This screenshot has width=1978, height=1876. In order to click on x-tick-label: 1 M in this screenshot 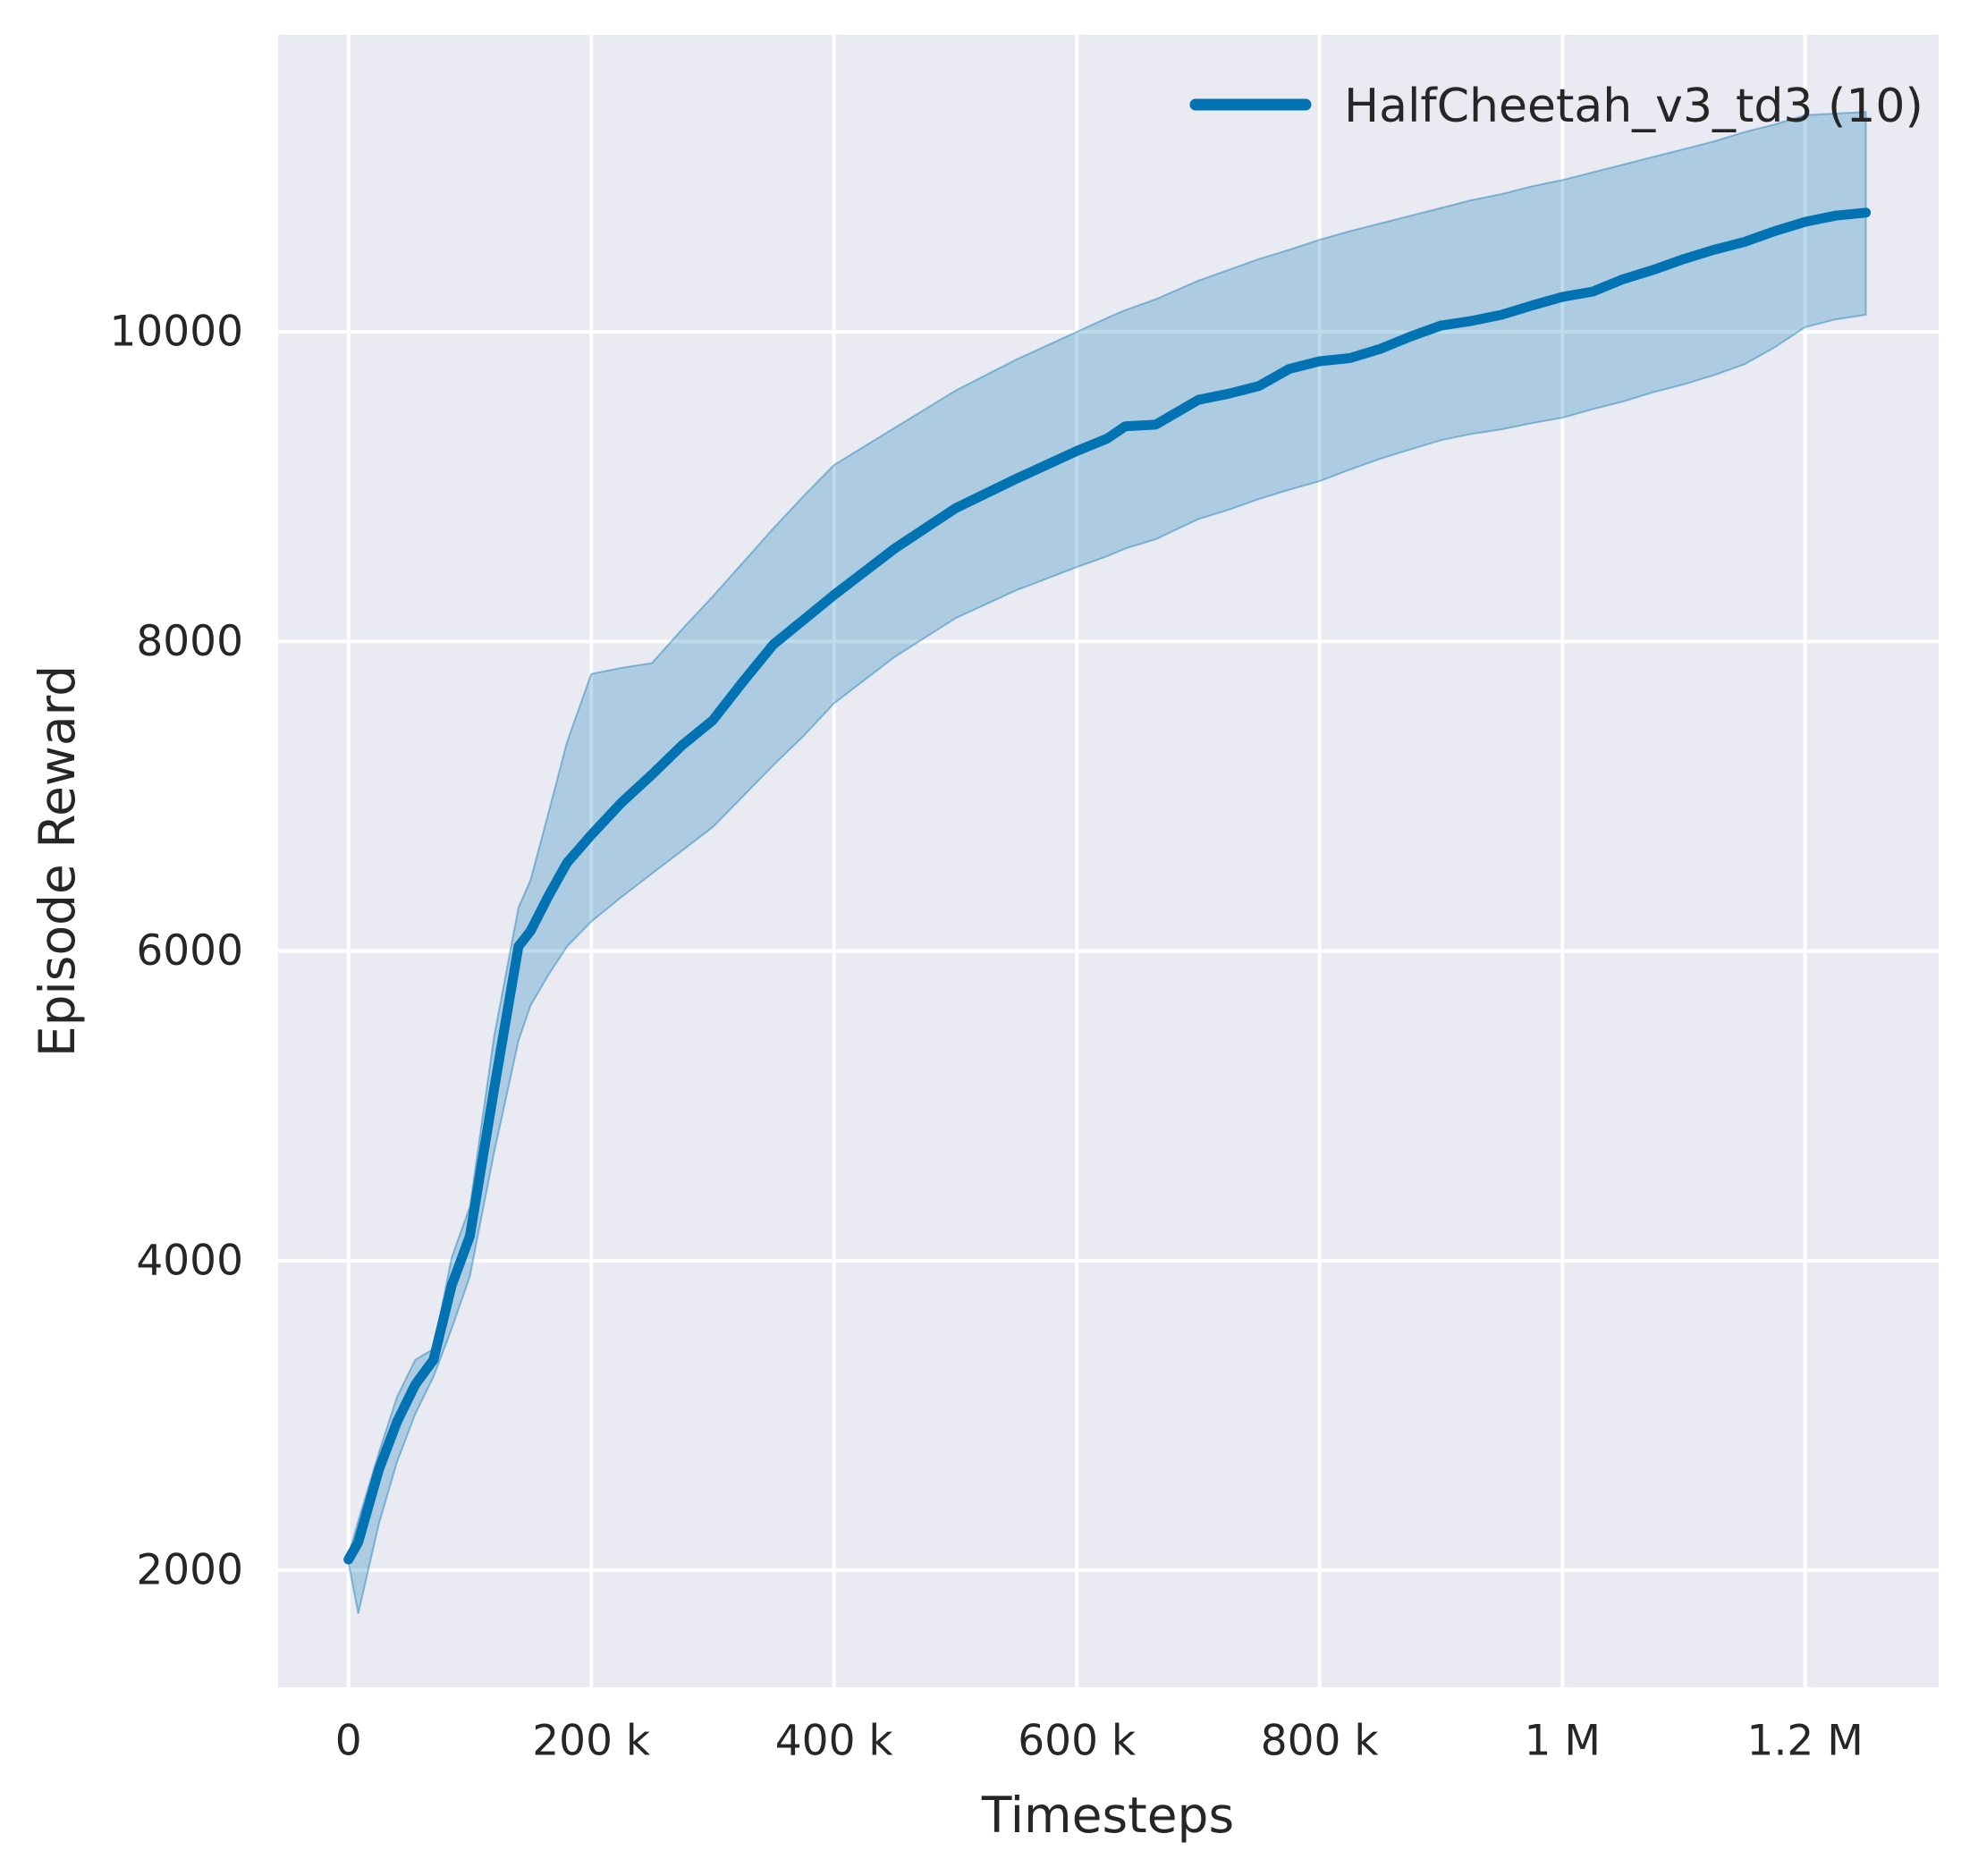, I will do `click(1562, 1742)`.